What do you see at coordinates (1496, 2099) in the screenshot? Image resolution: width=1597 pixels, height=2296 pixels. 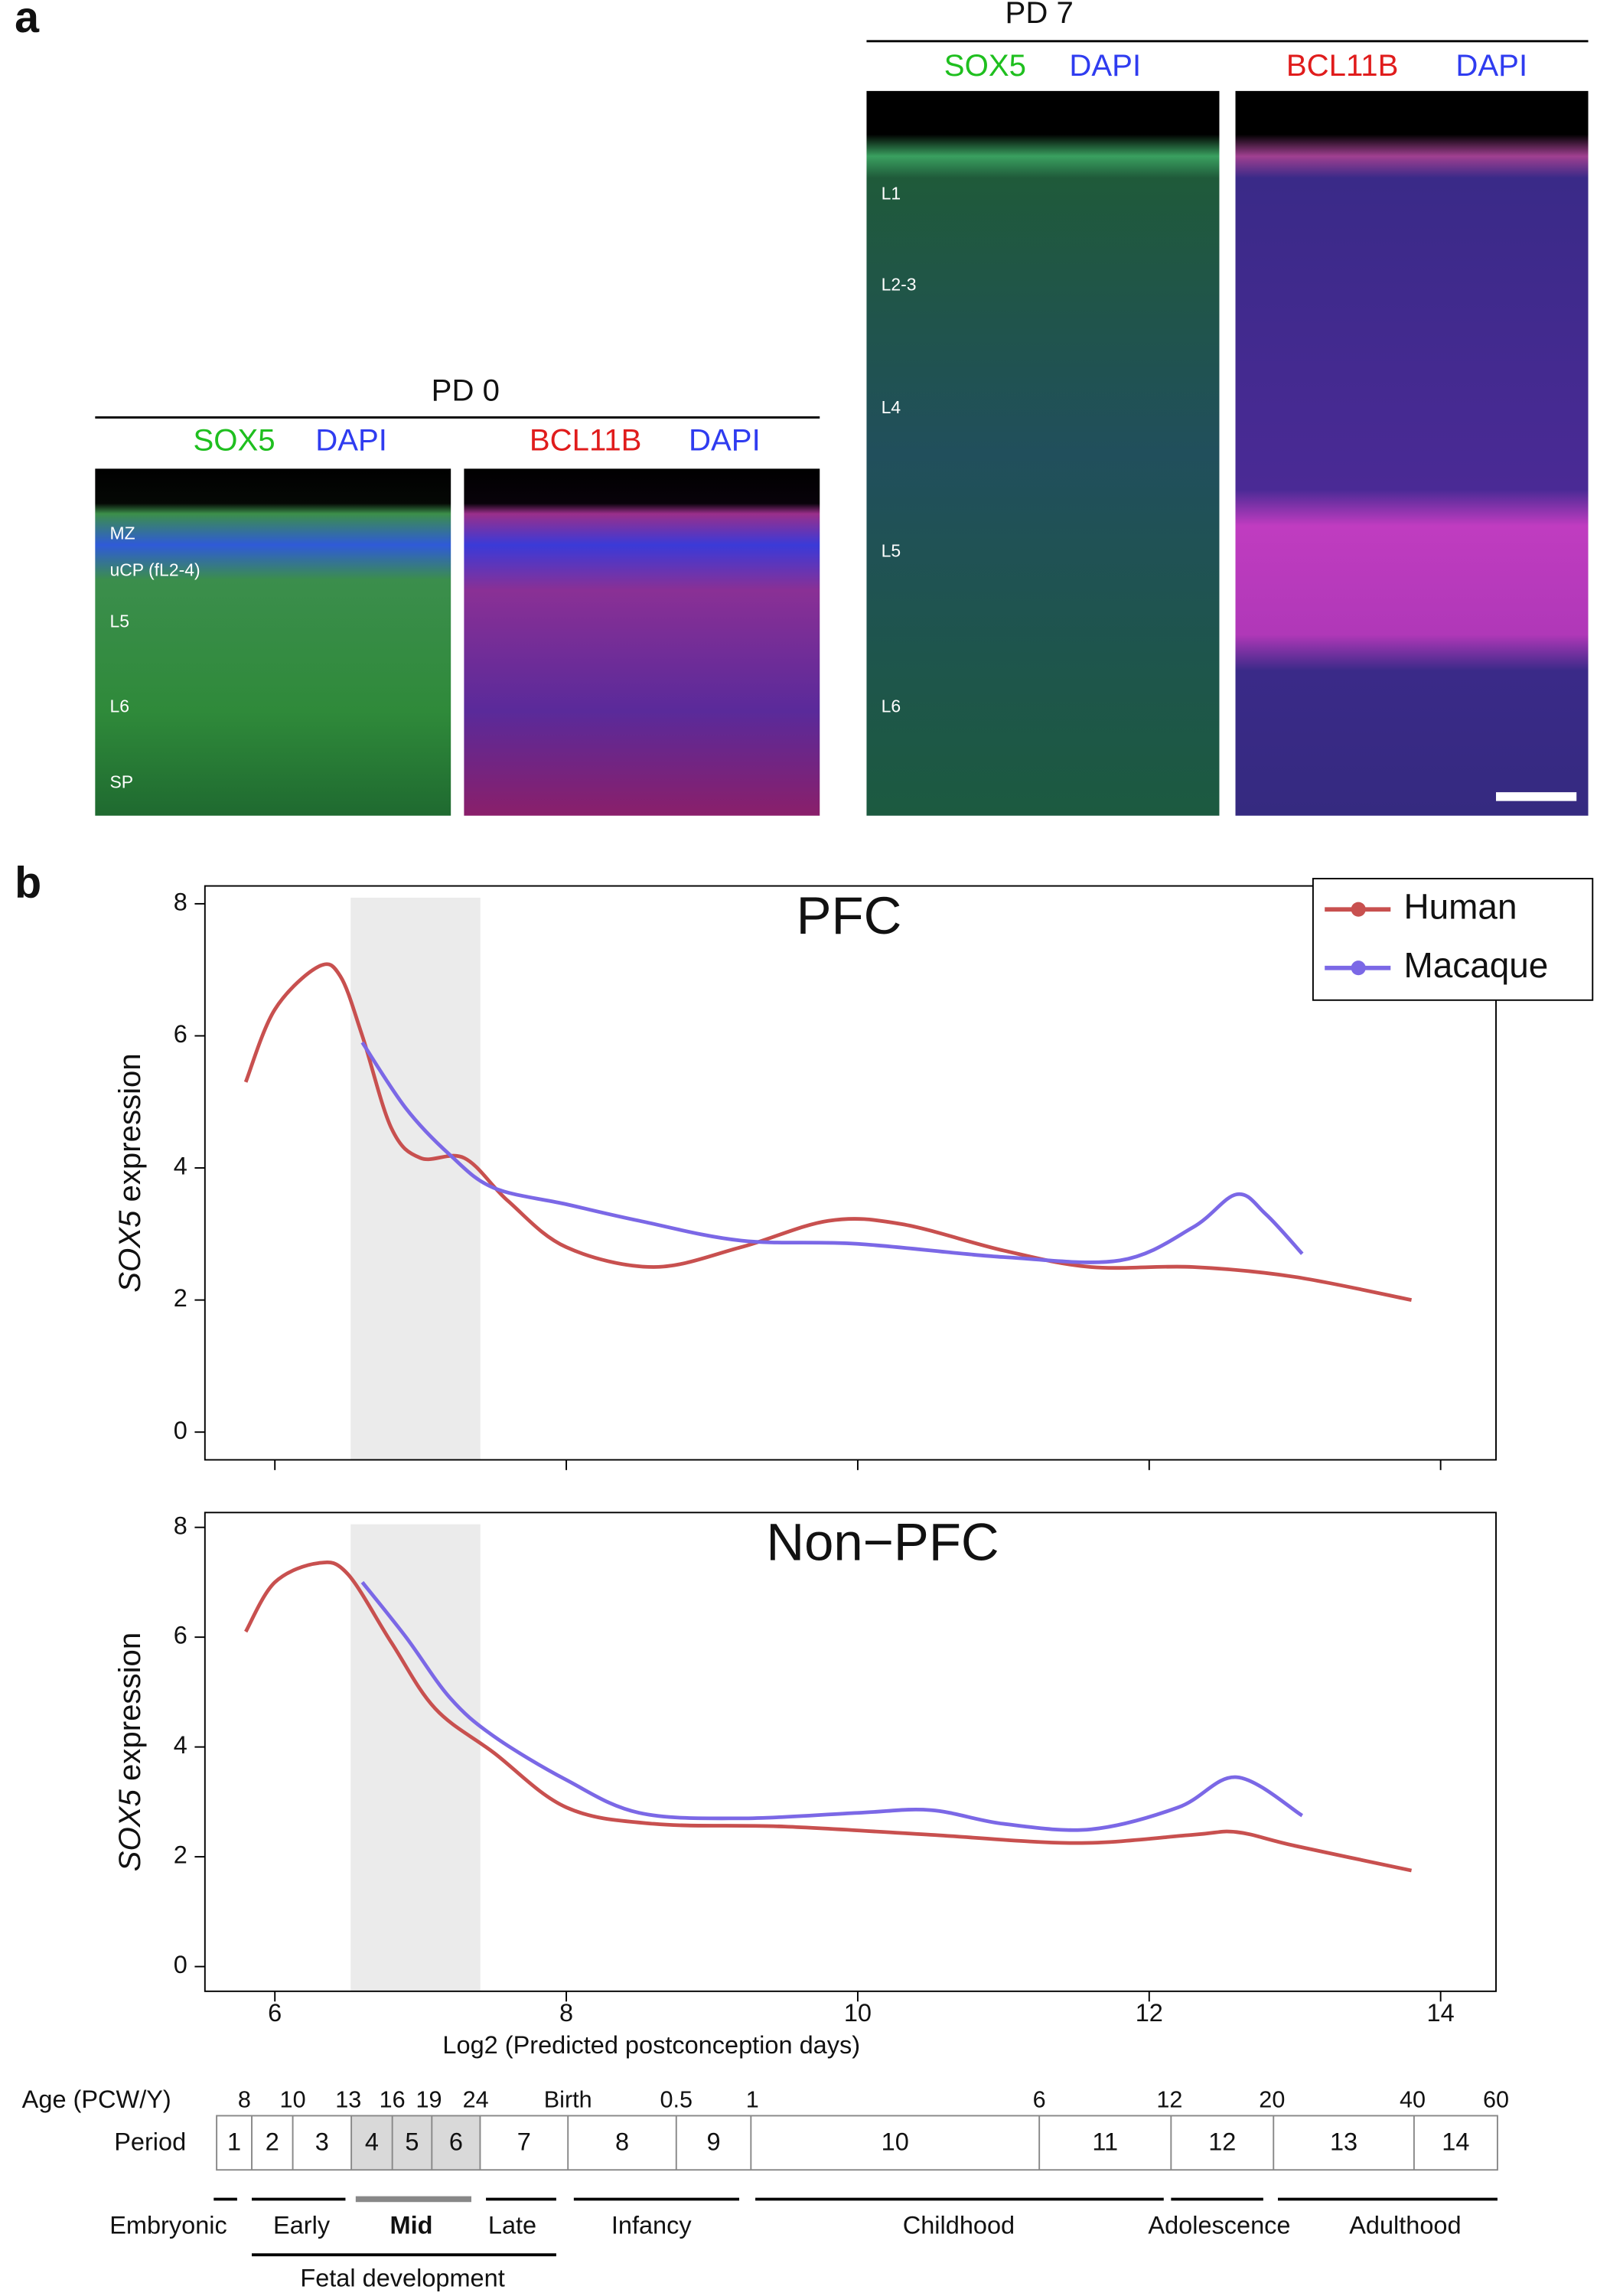 I see `age-tick-label: 60` at bounding box center [1496, 2099].